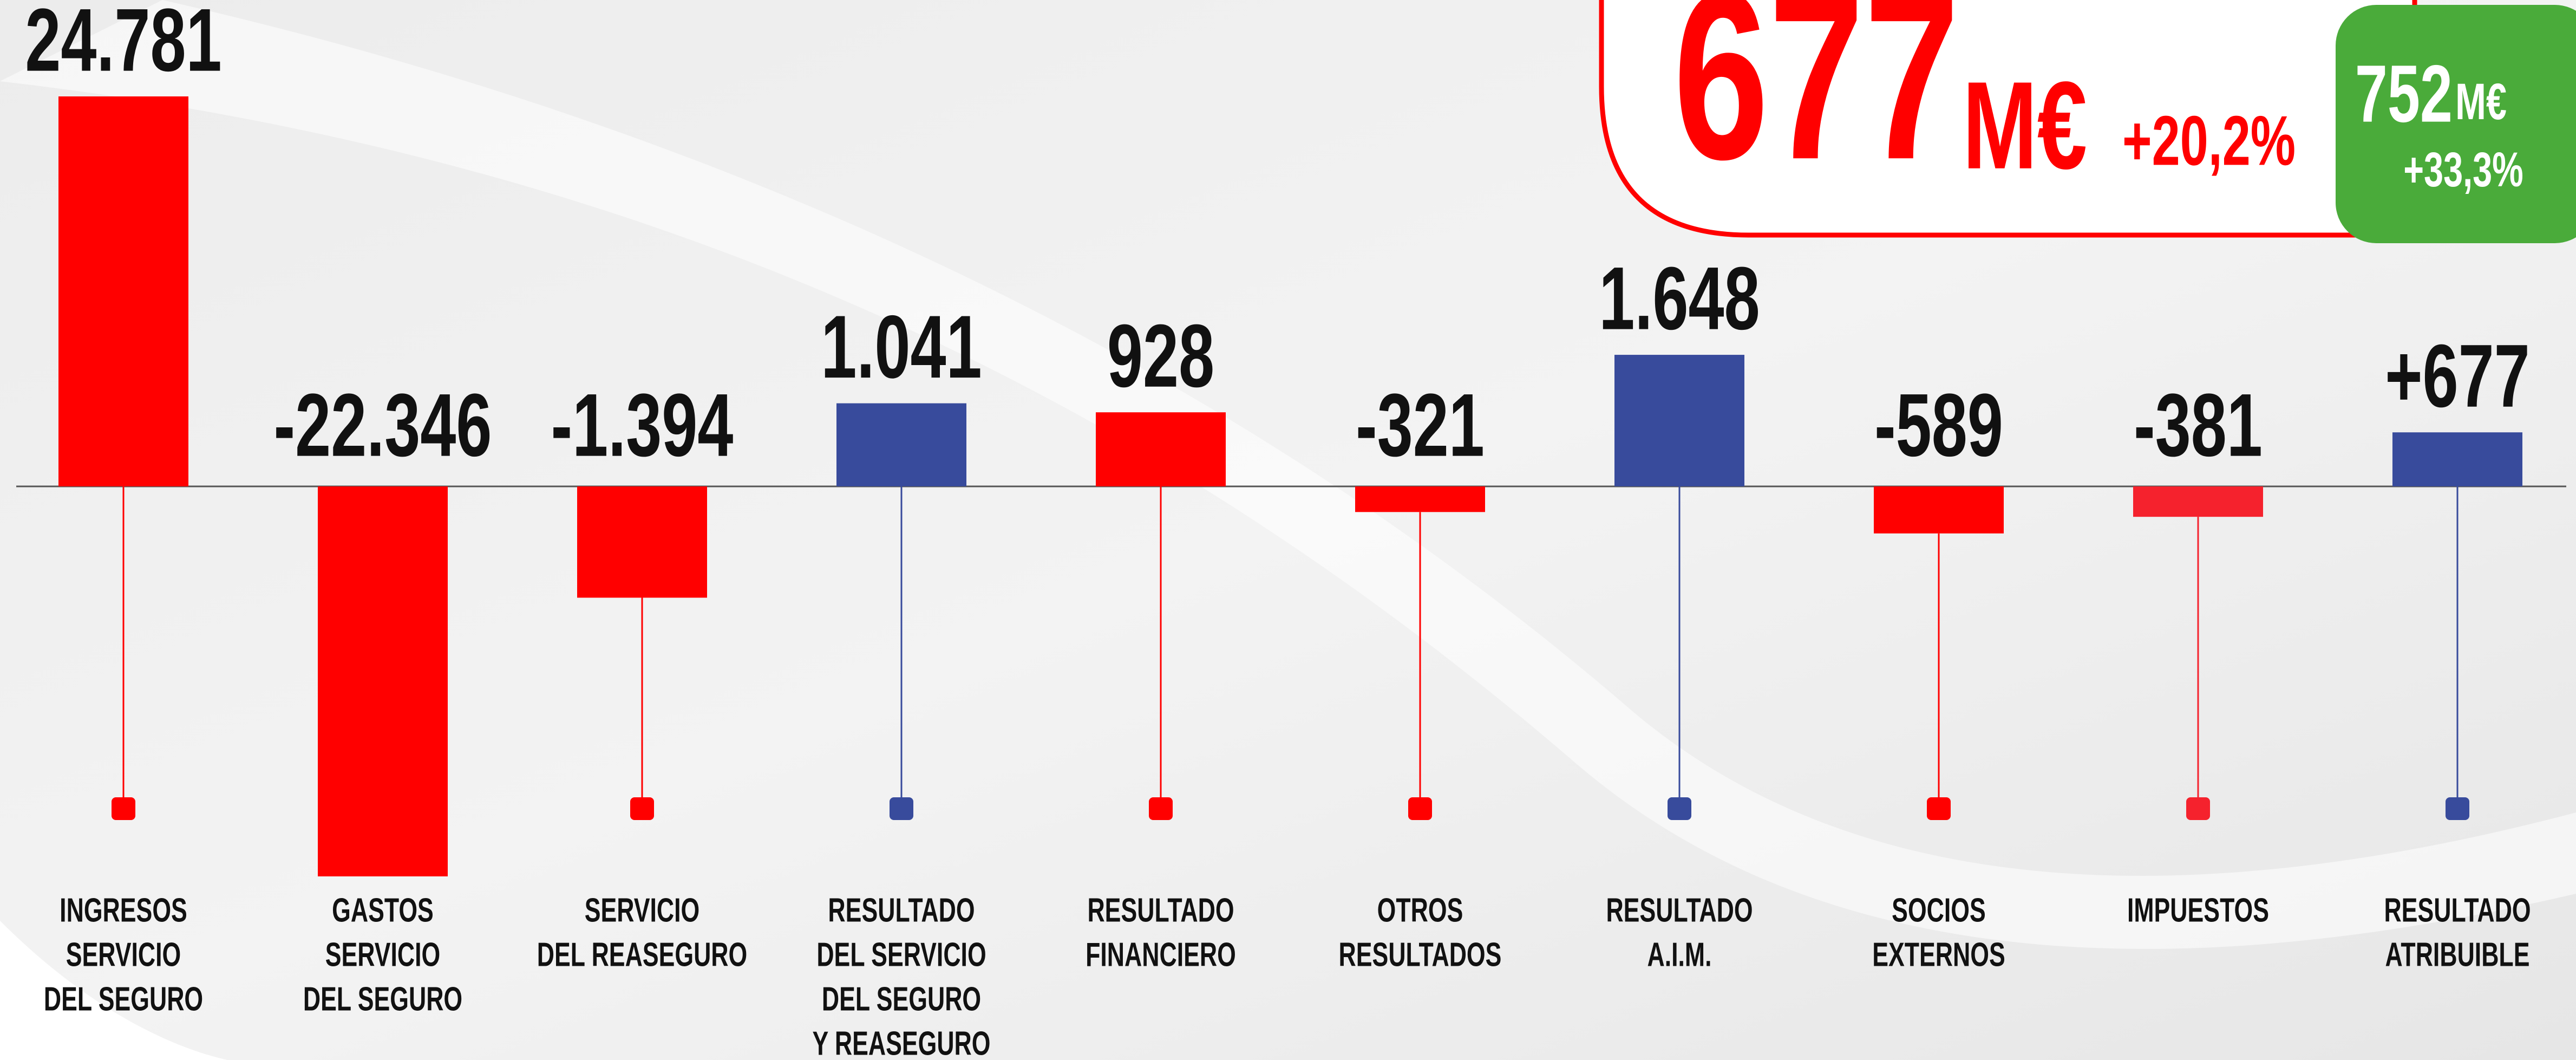  I want to click on x-tick-label: ATRIBUIBLE, so click(2457, 954).